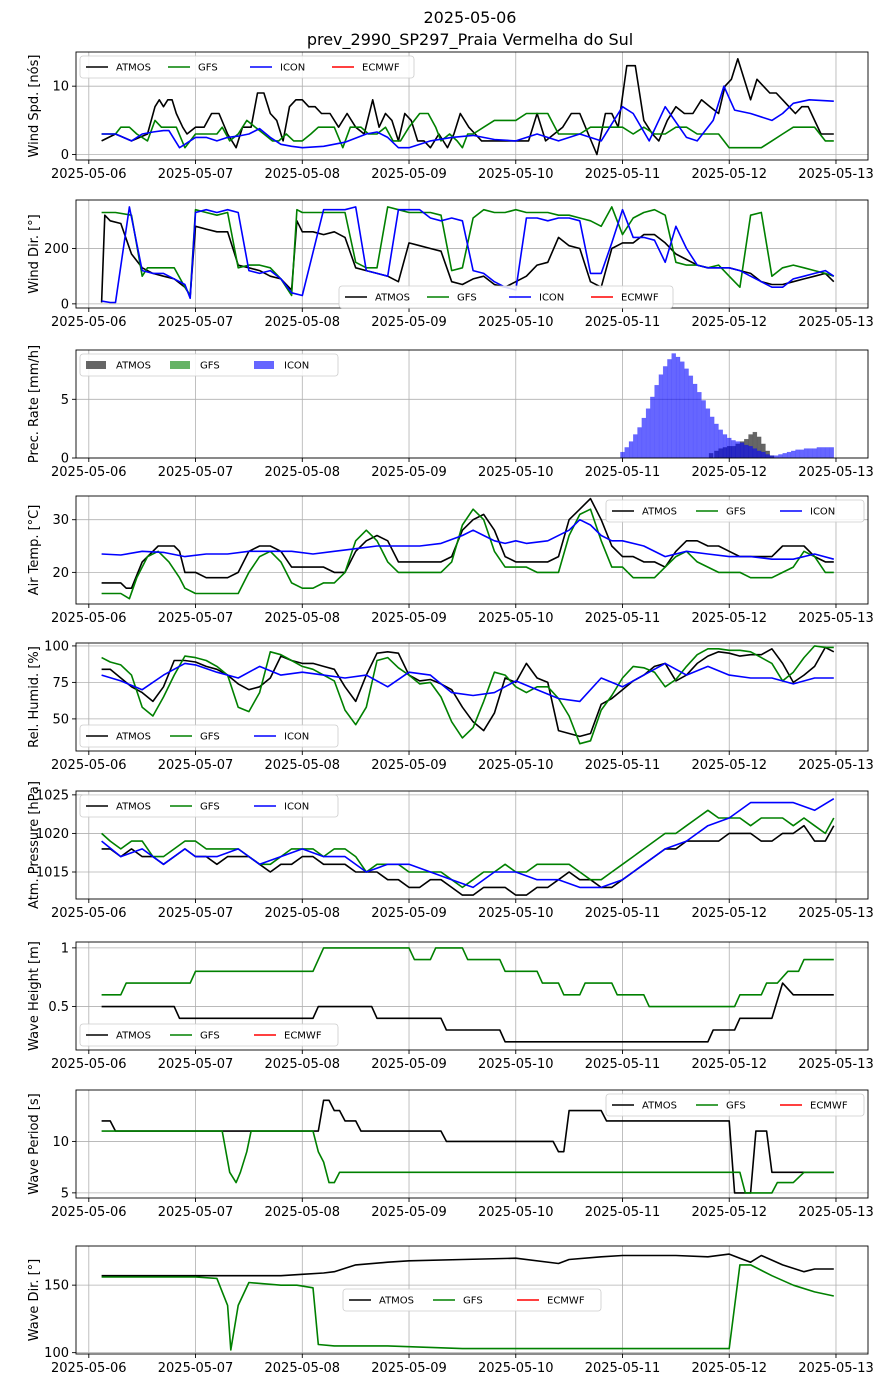 The height and width of the screenshot is (1389, 886). I want to click on y-axis-label: Prec. Rate [mm/h], so click(34, 404).